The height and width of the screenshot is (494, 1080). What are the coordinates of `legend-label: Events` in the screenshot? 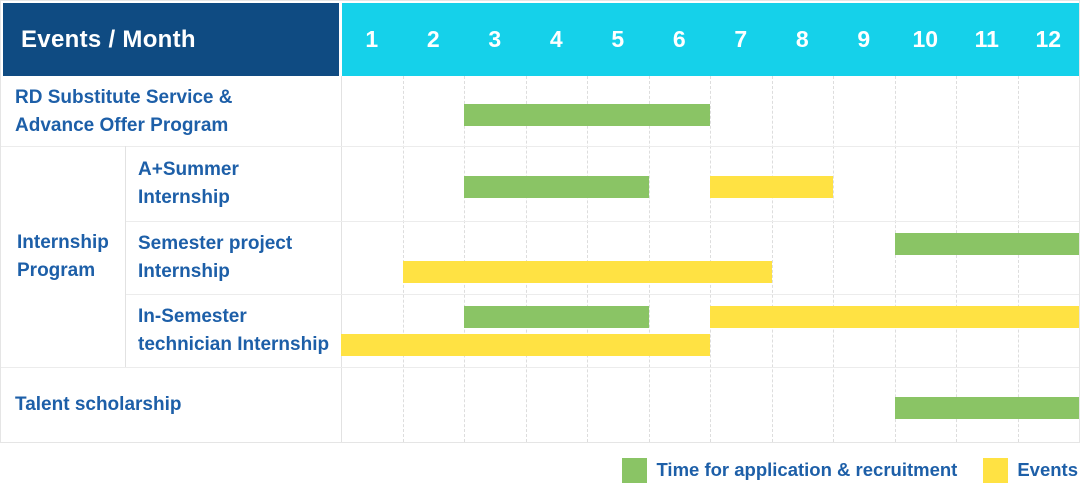 It's located at (1047, 469).